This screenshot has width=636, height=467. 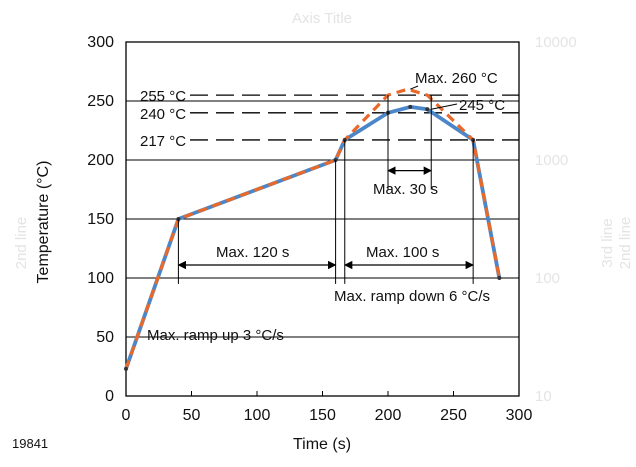 I want to click on y2-axis-label: 2nd line, so click(x=21, y=243).